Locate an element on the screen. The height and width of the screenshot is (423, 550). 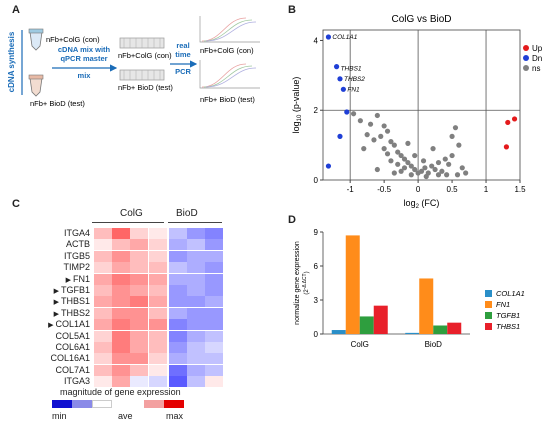
legend-label: THBS1 is located at coordinates (508, 326).